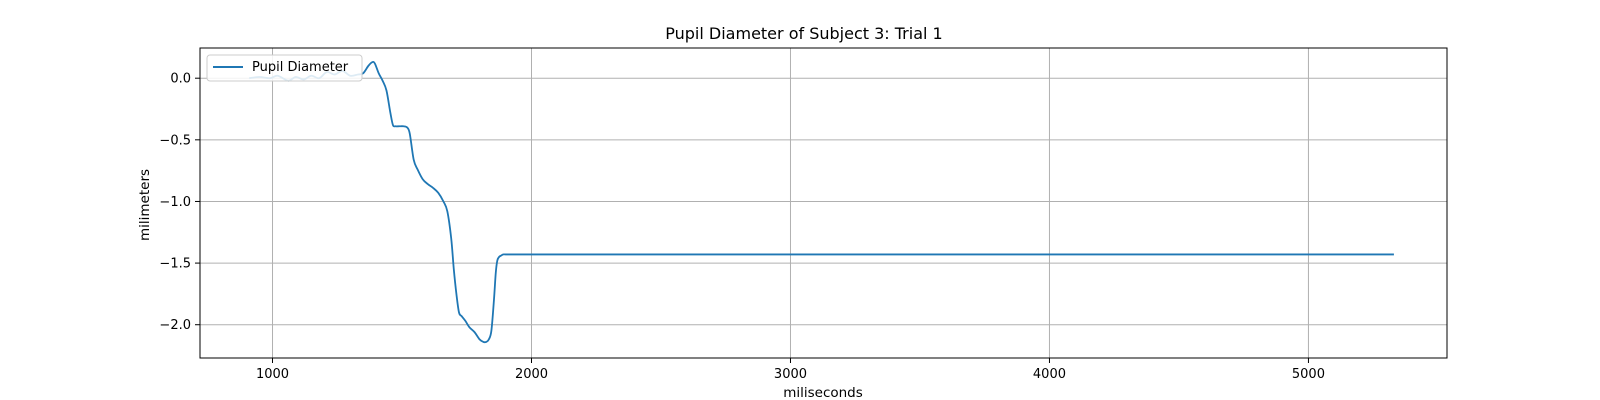  Describe the element at coordinates (175, 325) in the screenshot. I see `y-tick-label: −2.0` at that location.